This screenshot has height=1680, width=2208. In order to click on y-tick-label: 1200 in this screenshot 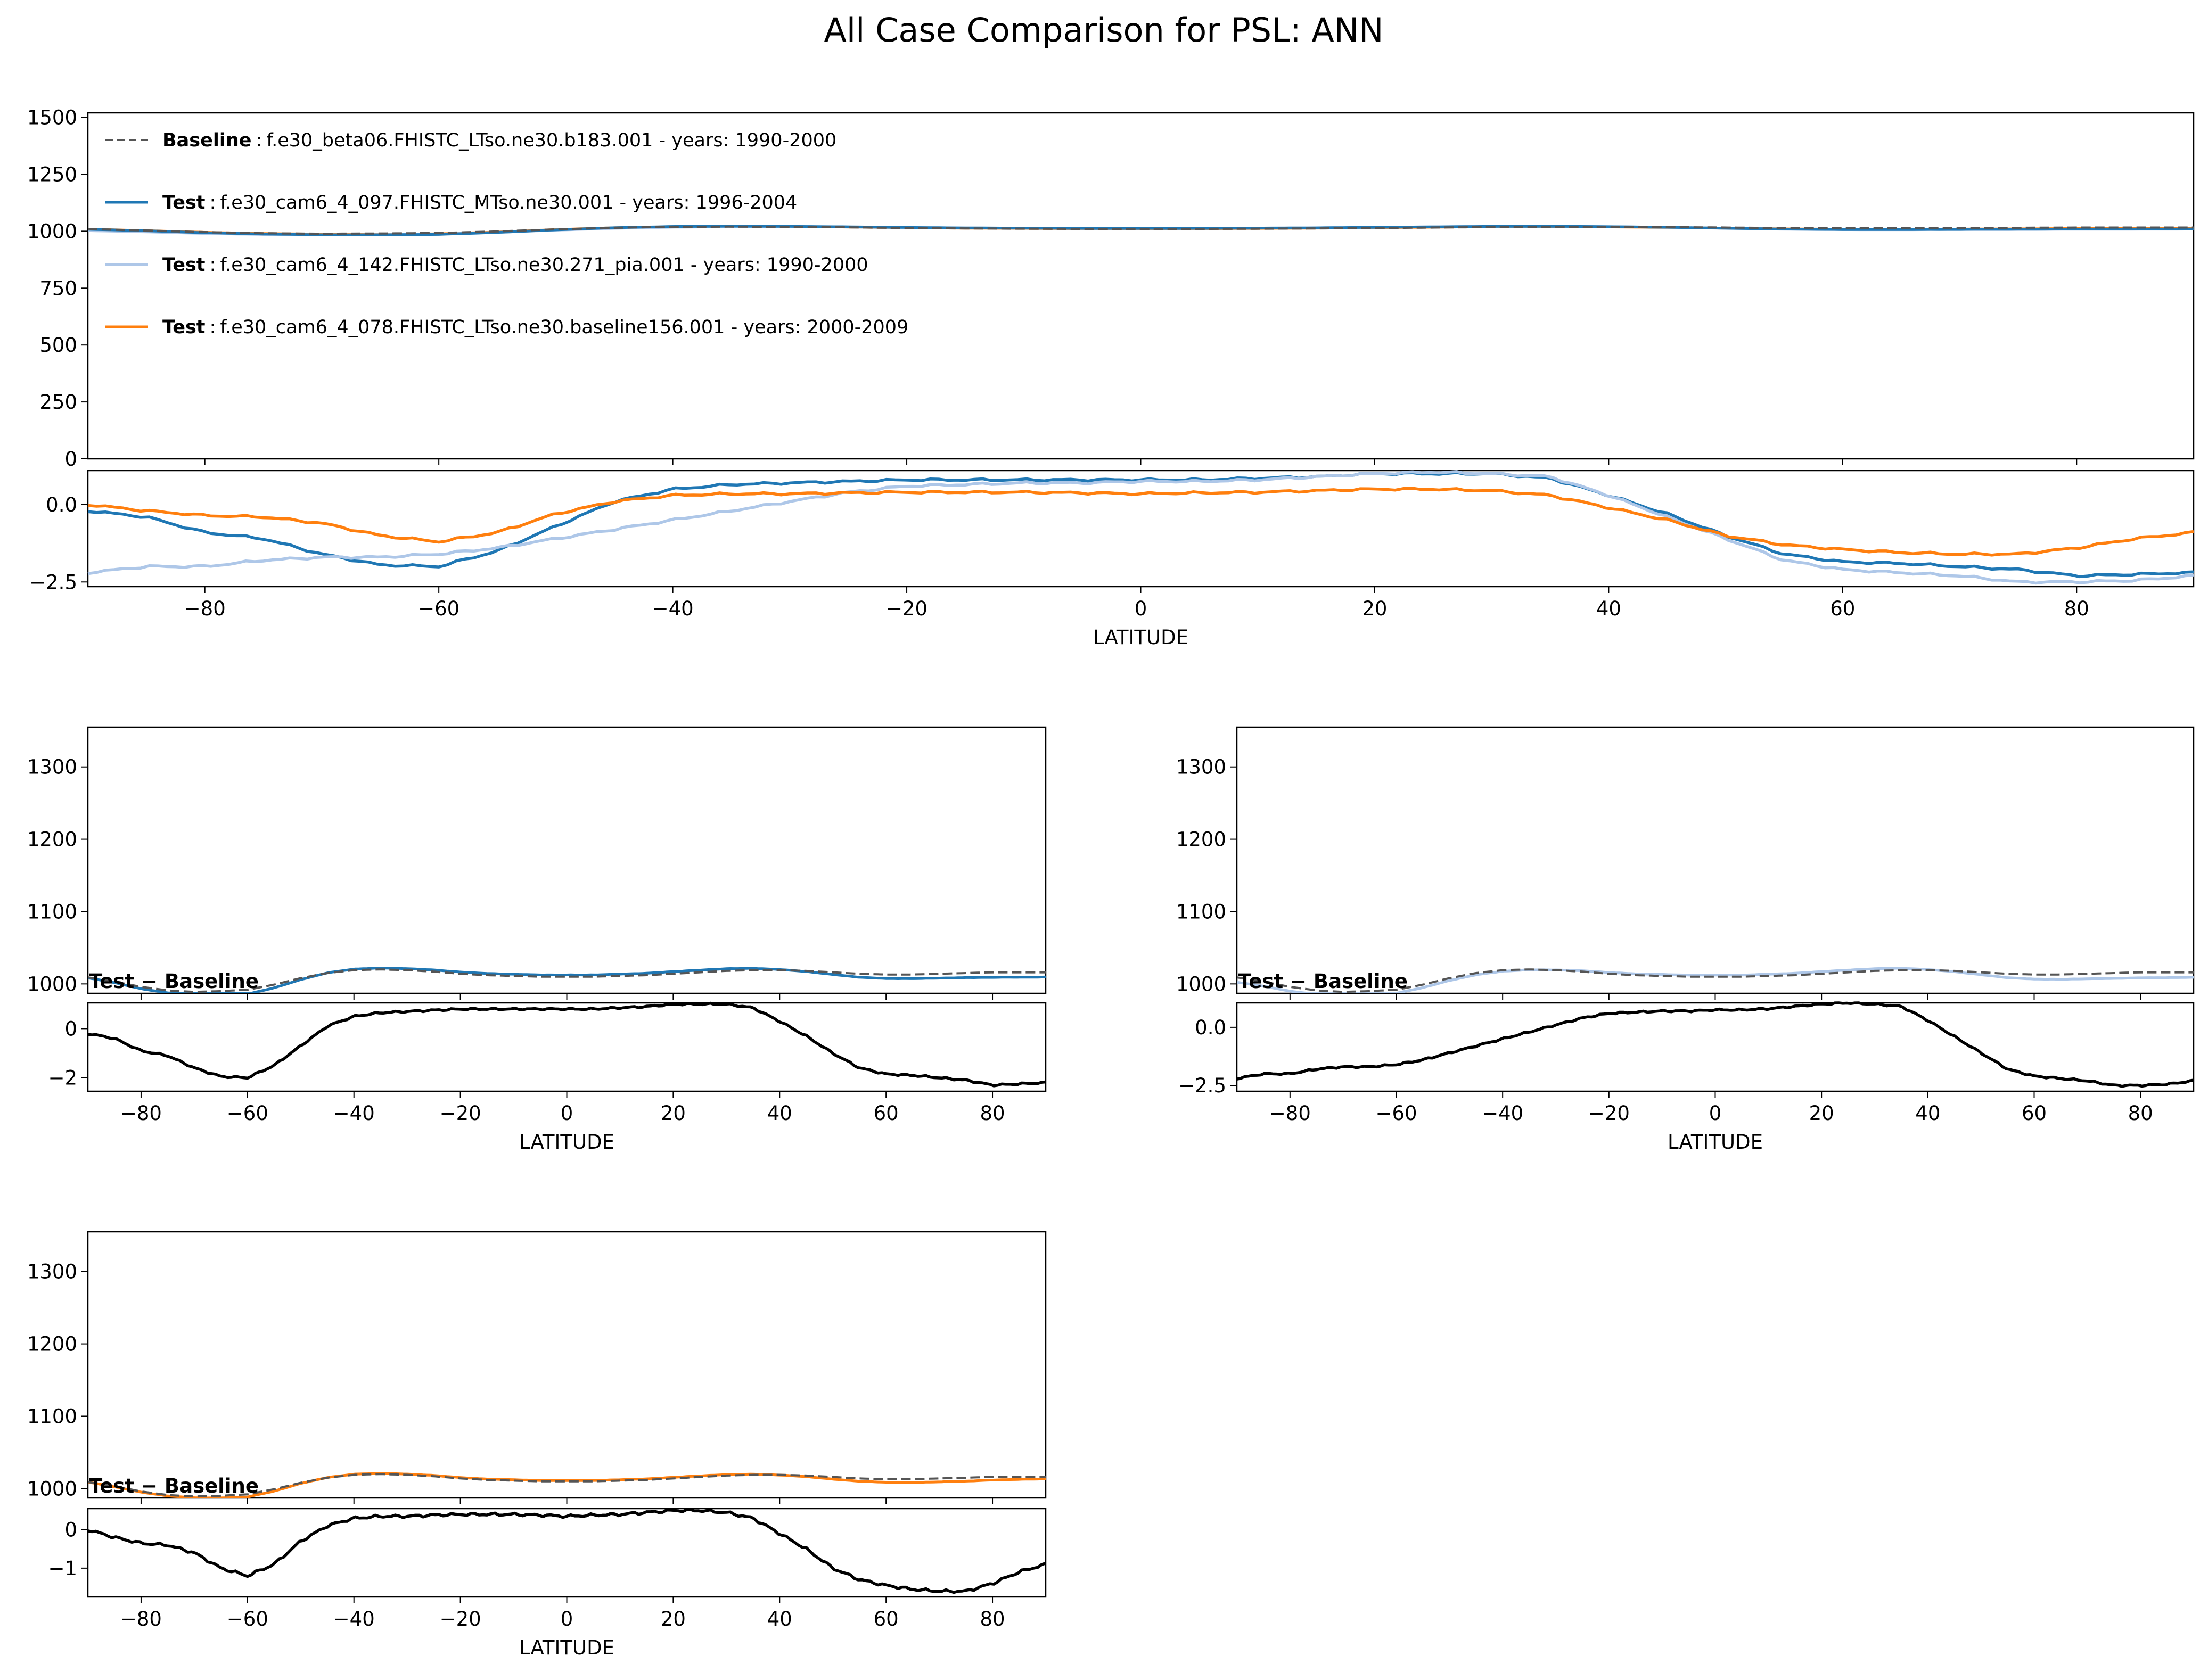, I will do `click(52, 839)`.